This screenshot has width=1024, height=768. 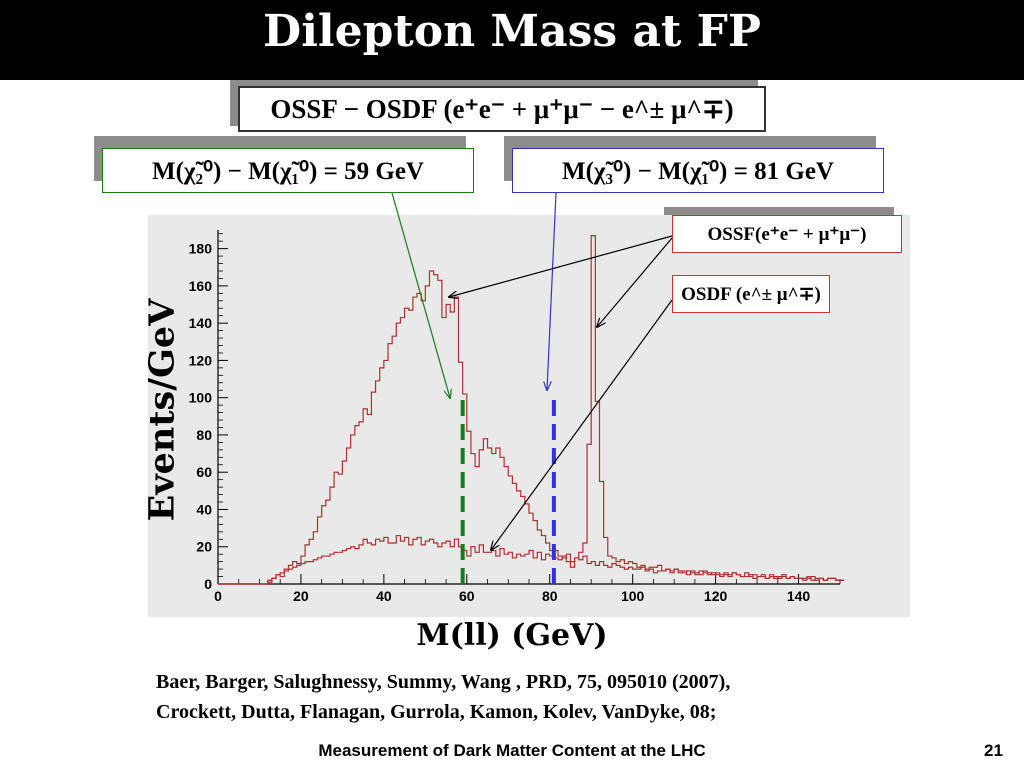 I want to click on chi3-mass-diff-label: M(χ̃₃⁰) − M(χ̃₁⁰) = 81 GeV, so click(x=698, y=170).